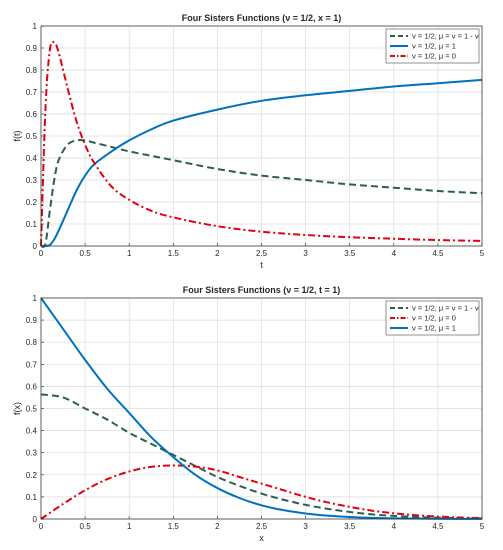 The image size is (503, 550). I want to click on x-axis-label: x, so click(261, 538).